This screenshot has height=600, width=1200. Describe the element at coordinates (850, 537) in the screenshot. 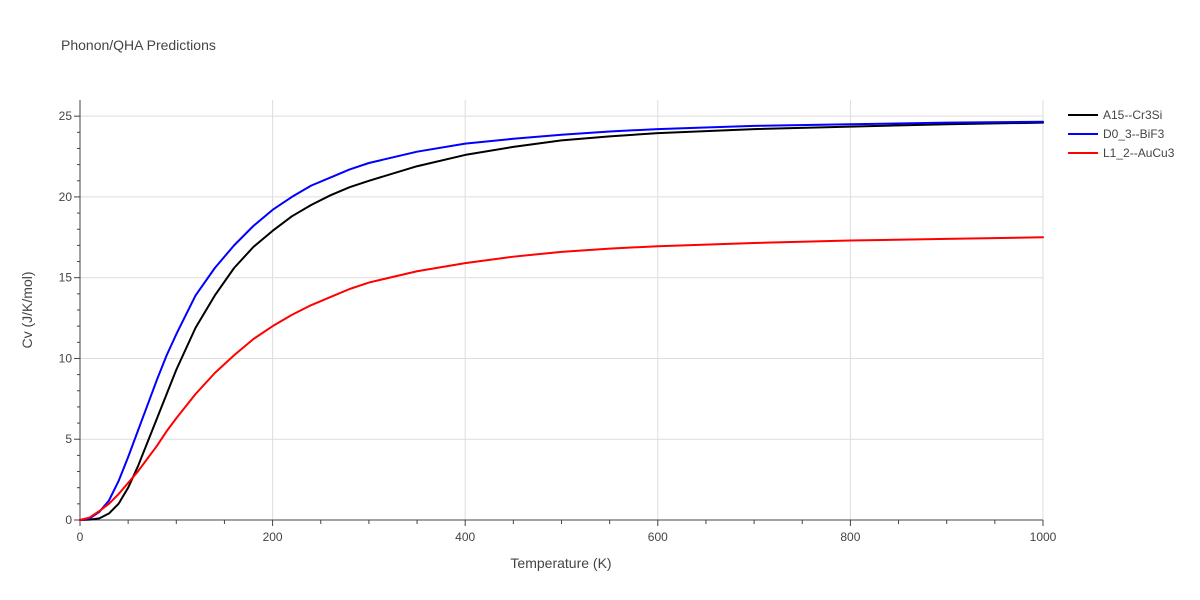

I see `x-tick-label: 800` at that location.